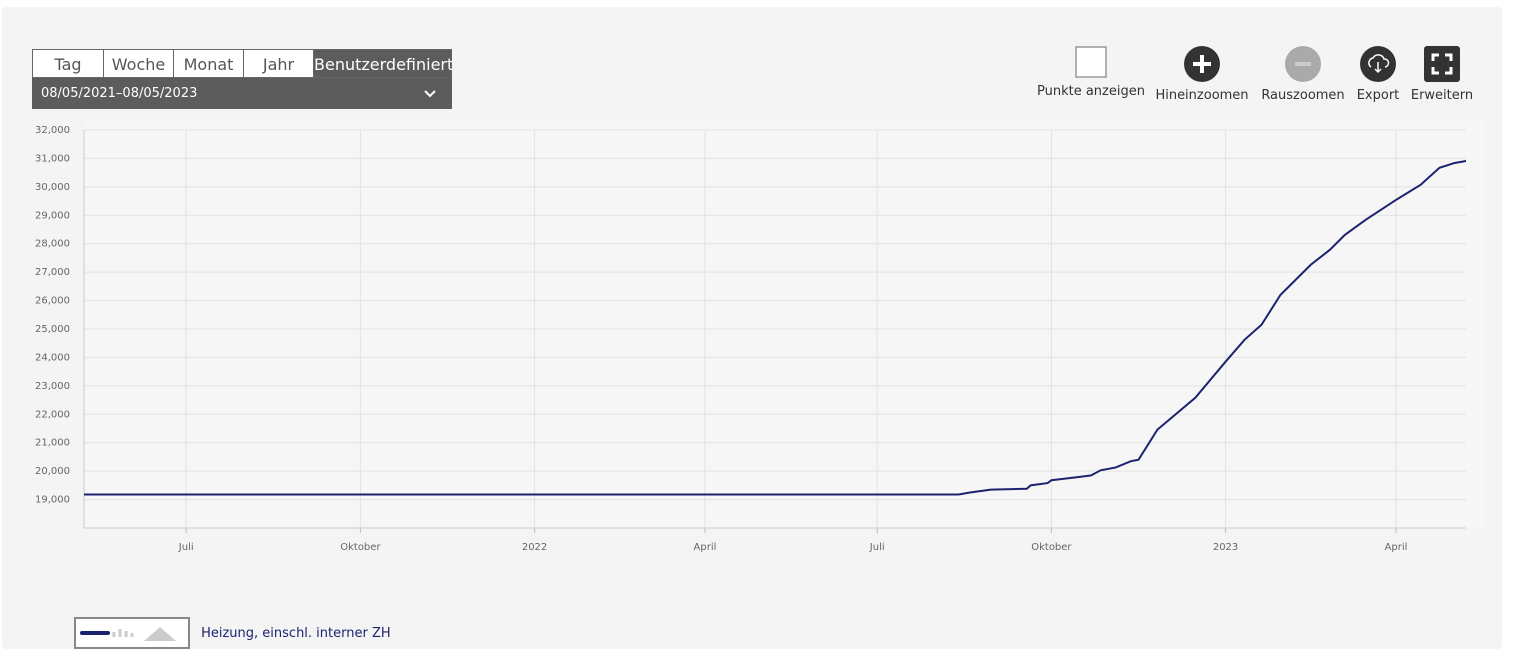 The height and width of the screenshot is (649, 1524). I want to click on y-tick-label: 29,000, so click(52, 215).